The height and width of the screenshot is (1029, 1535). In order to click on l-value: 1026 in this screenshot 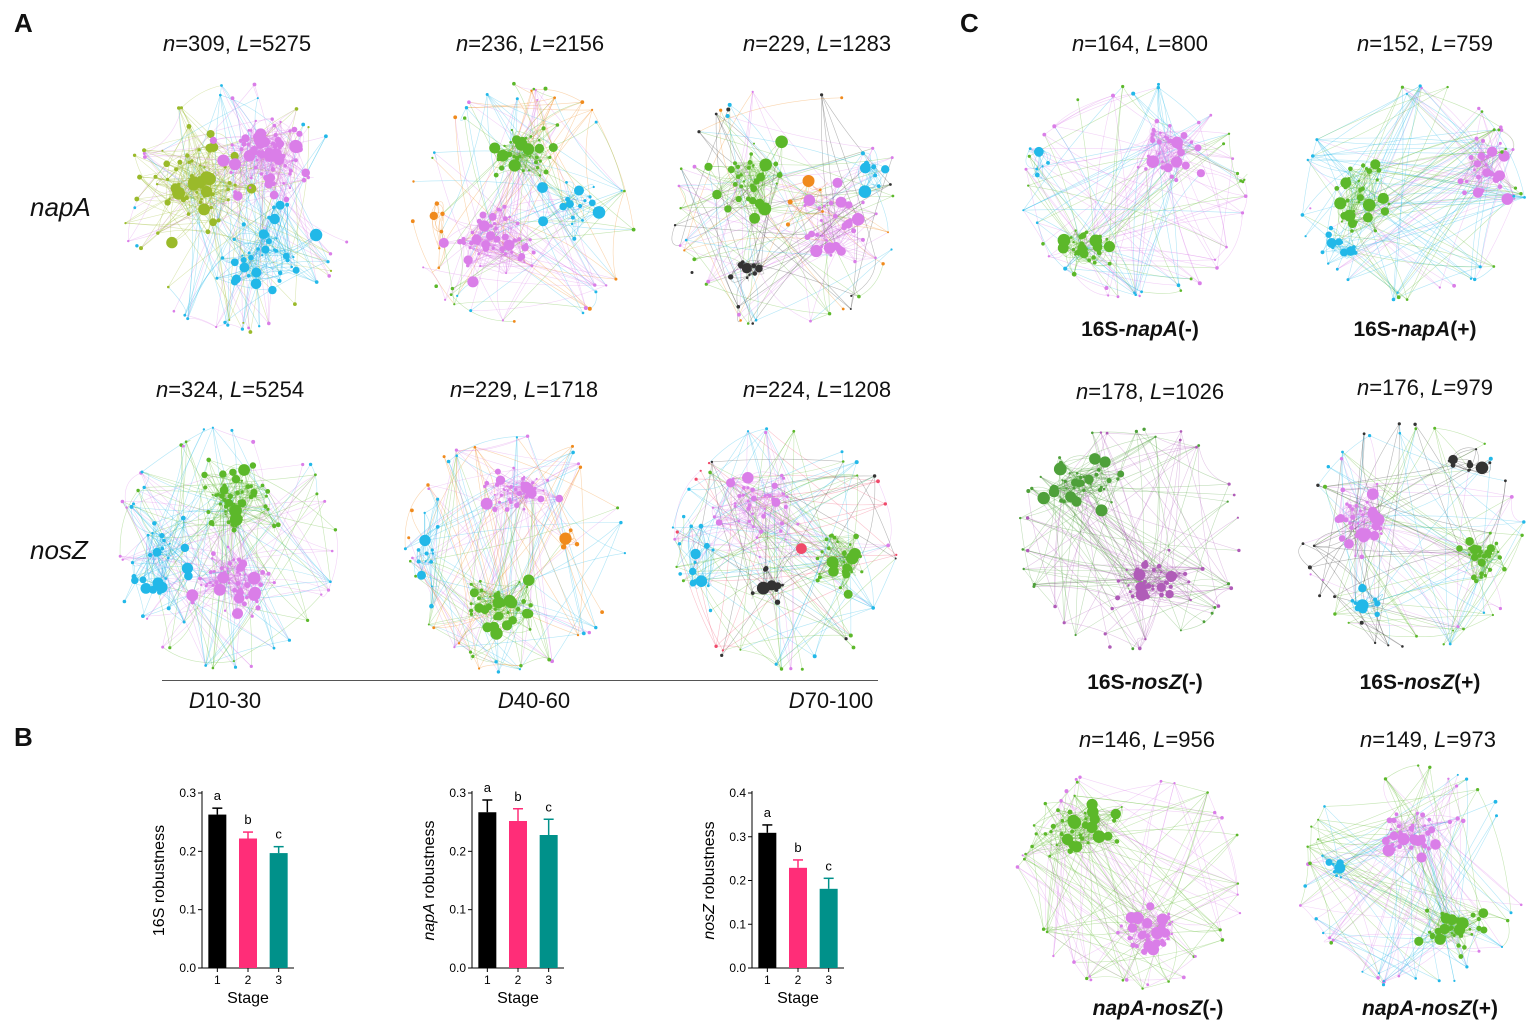, I will do `click(1200, 391)`.